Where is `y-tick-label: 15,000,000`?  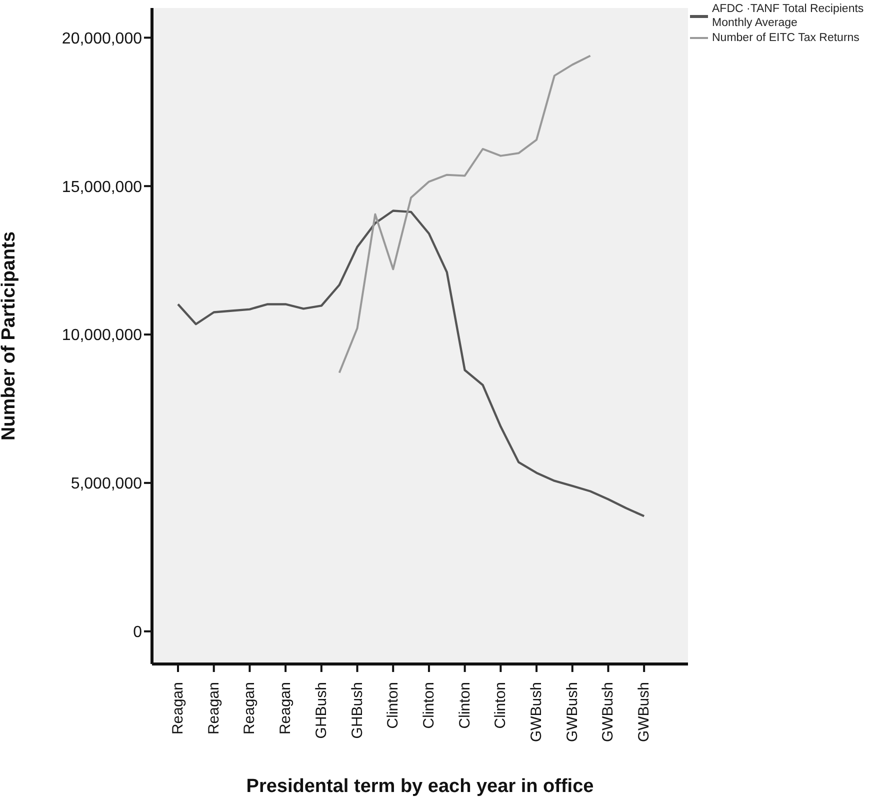
y-tick-label: 15,000,000 is located at coordinates (102, 187).